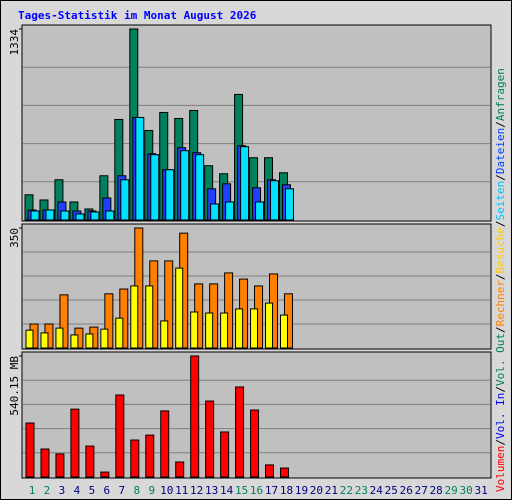 The width and height of the screenshot is (512, 500). What do you see at coordinates (286, 490) in the screenshot?
I see `x-tick-label: 18` at bounding box center [286, 490].